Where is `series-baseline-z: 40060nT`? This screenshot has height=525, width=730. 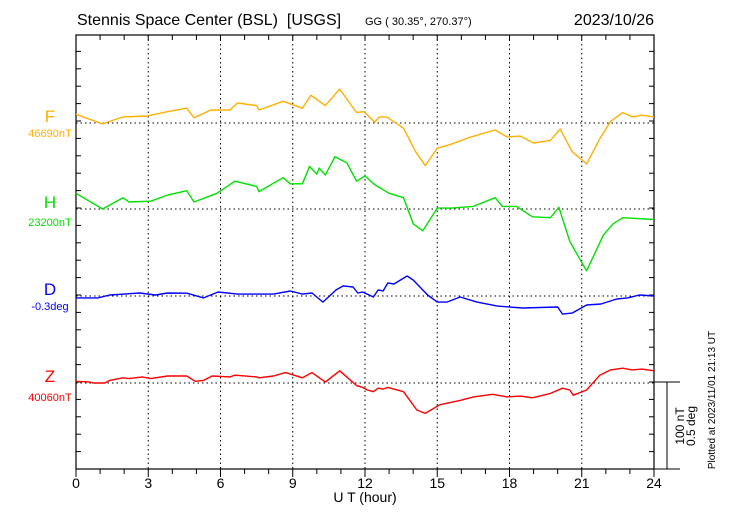 series-baseline-z: 40060nT is located at coordinates (50, 398).